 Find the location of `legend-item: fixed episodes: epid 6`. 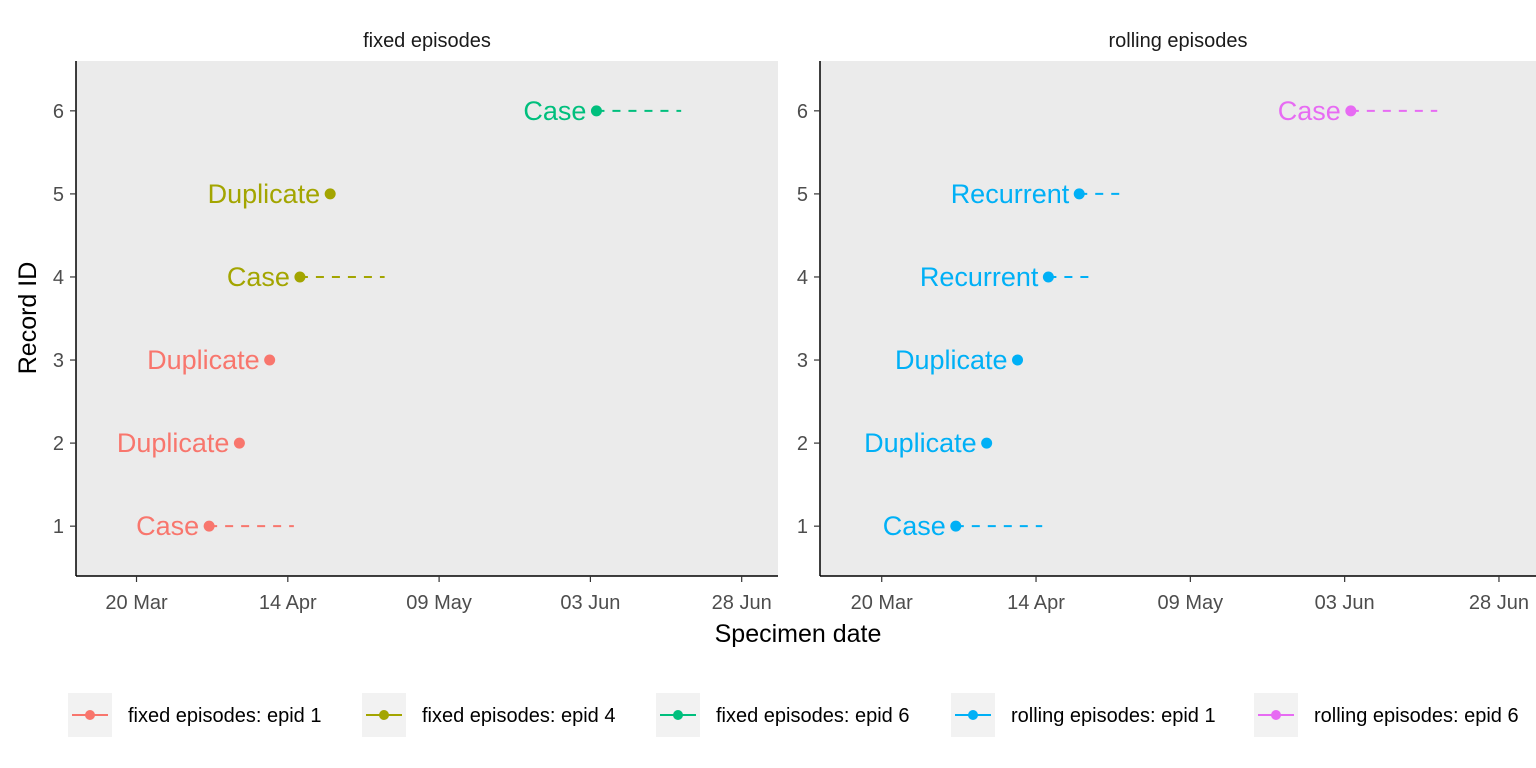

legend-item: fixed episodes: epid 6 is located at coordinates (782, 715).